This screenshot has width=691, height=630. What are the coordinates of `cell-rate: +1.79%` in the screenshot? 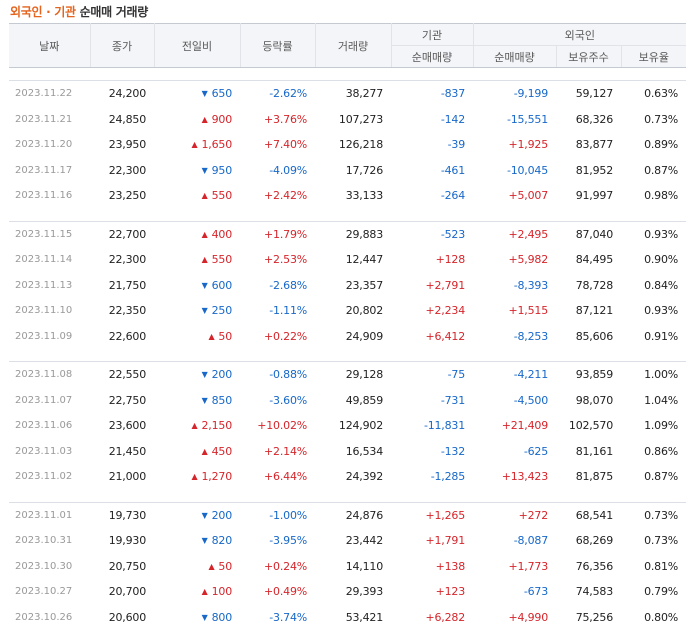 It's located at (277, 234).